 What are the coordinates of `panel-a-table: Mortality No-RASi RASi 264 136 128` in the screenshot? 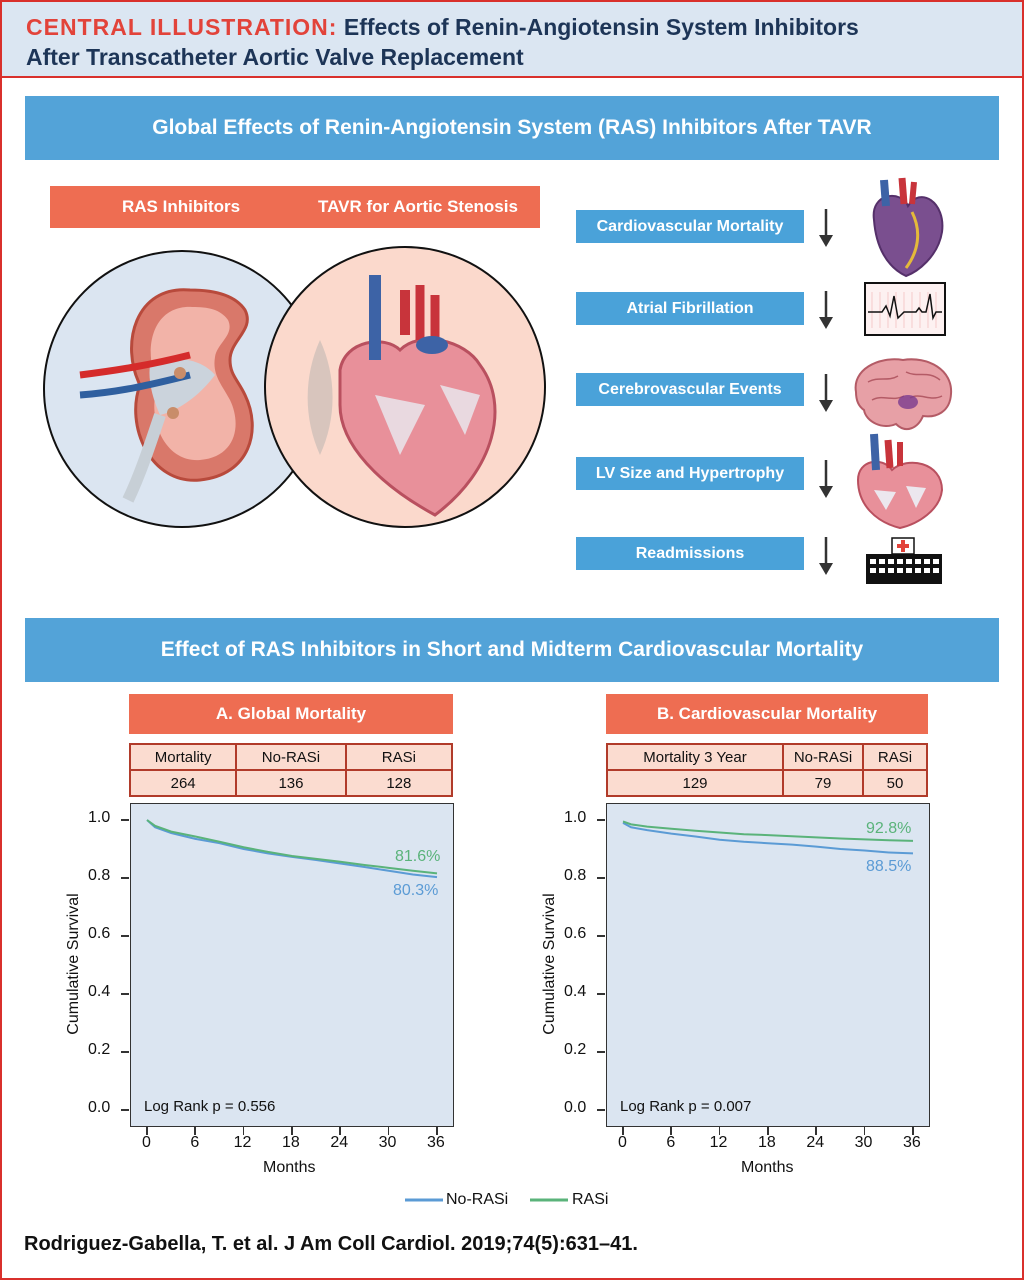 It's located at (291, 770).